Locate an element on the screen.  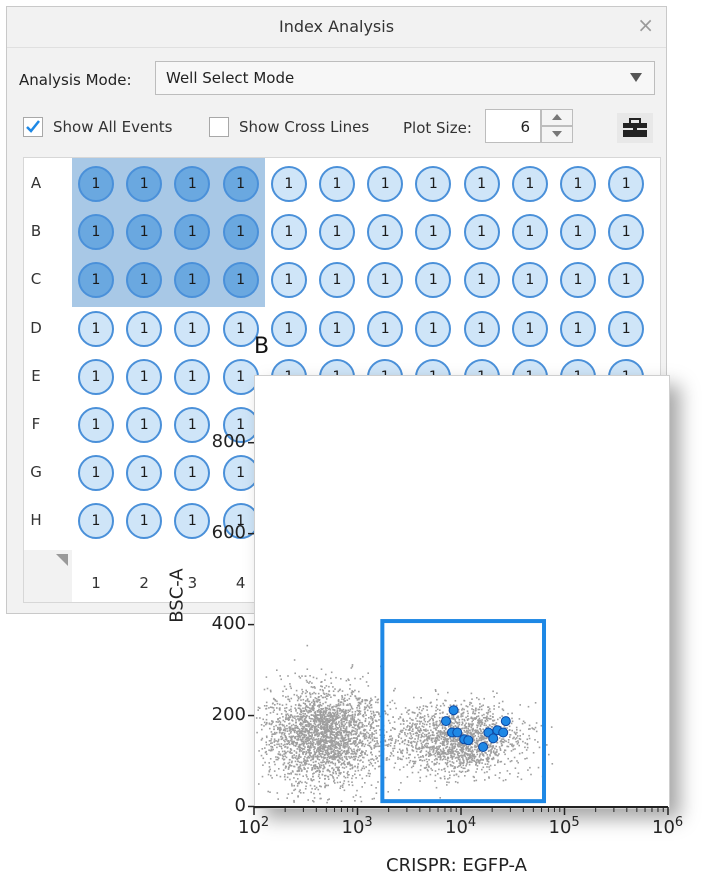
plot-size-decrement-button is located at coordinates (557, 134).